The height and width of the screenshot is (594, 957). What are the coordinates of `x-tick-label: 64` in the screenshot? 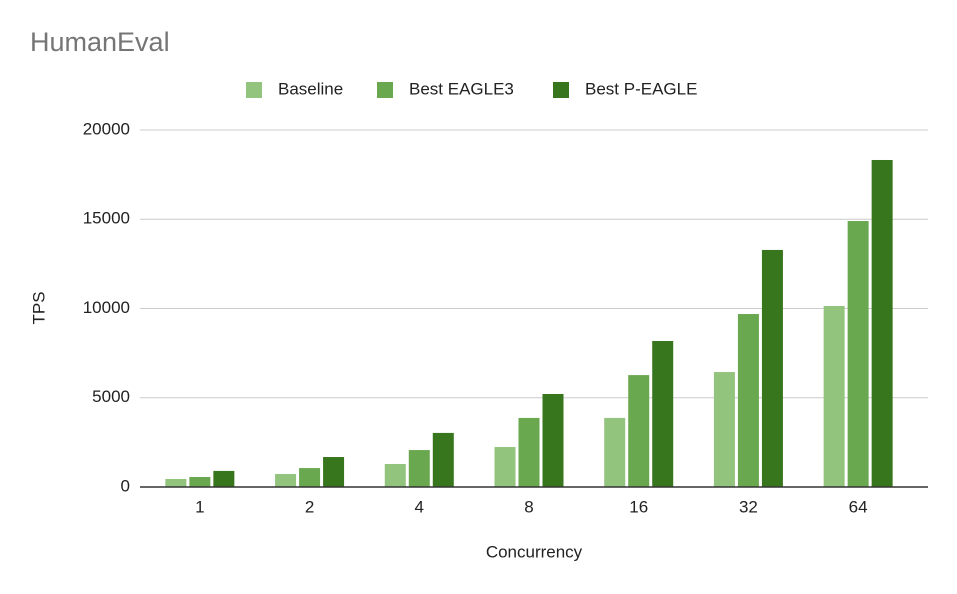 It's located at (858, 506).